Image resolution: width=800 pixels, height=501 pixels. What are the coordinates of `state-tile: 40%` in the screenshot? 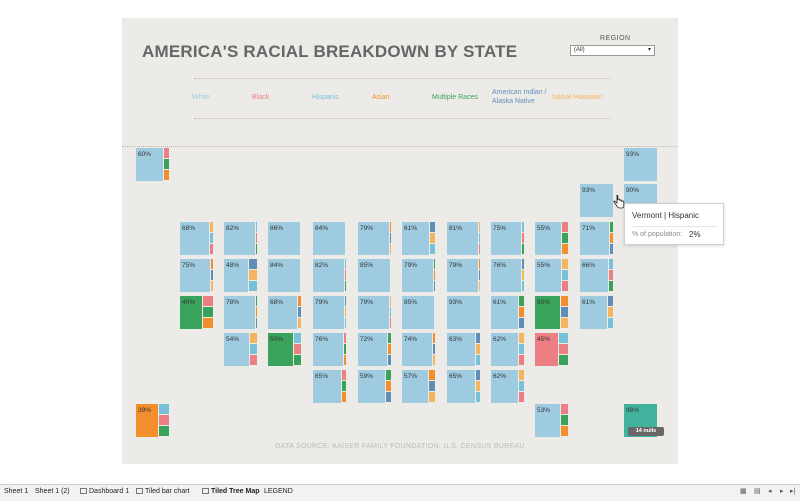 It's located at (196, 312).